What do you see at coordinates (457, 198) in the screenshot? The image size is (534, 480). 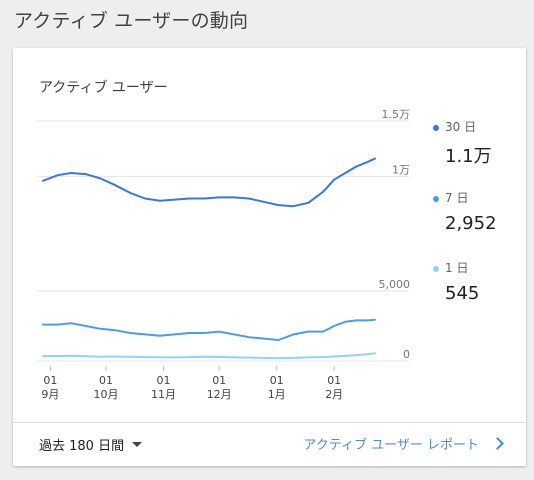 I see `legend-label-7day: 7 日` at bounding box center [457, 198].